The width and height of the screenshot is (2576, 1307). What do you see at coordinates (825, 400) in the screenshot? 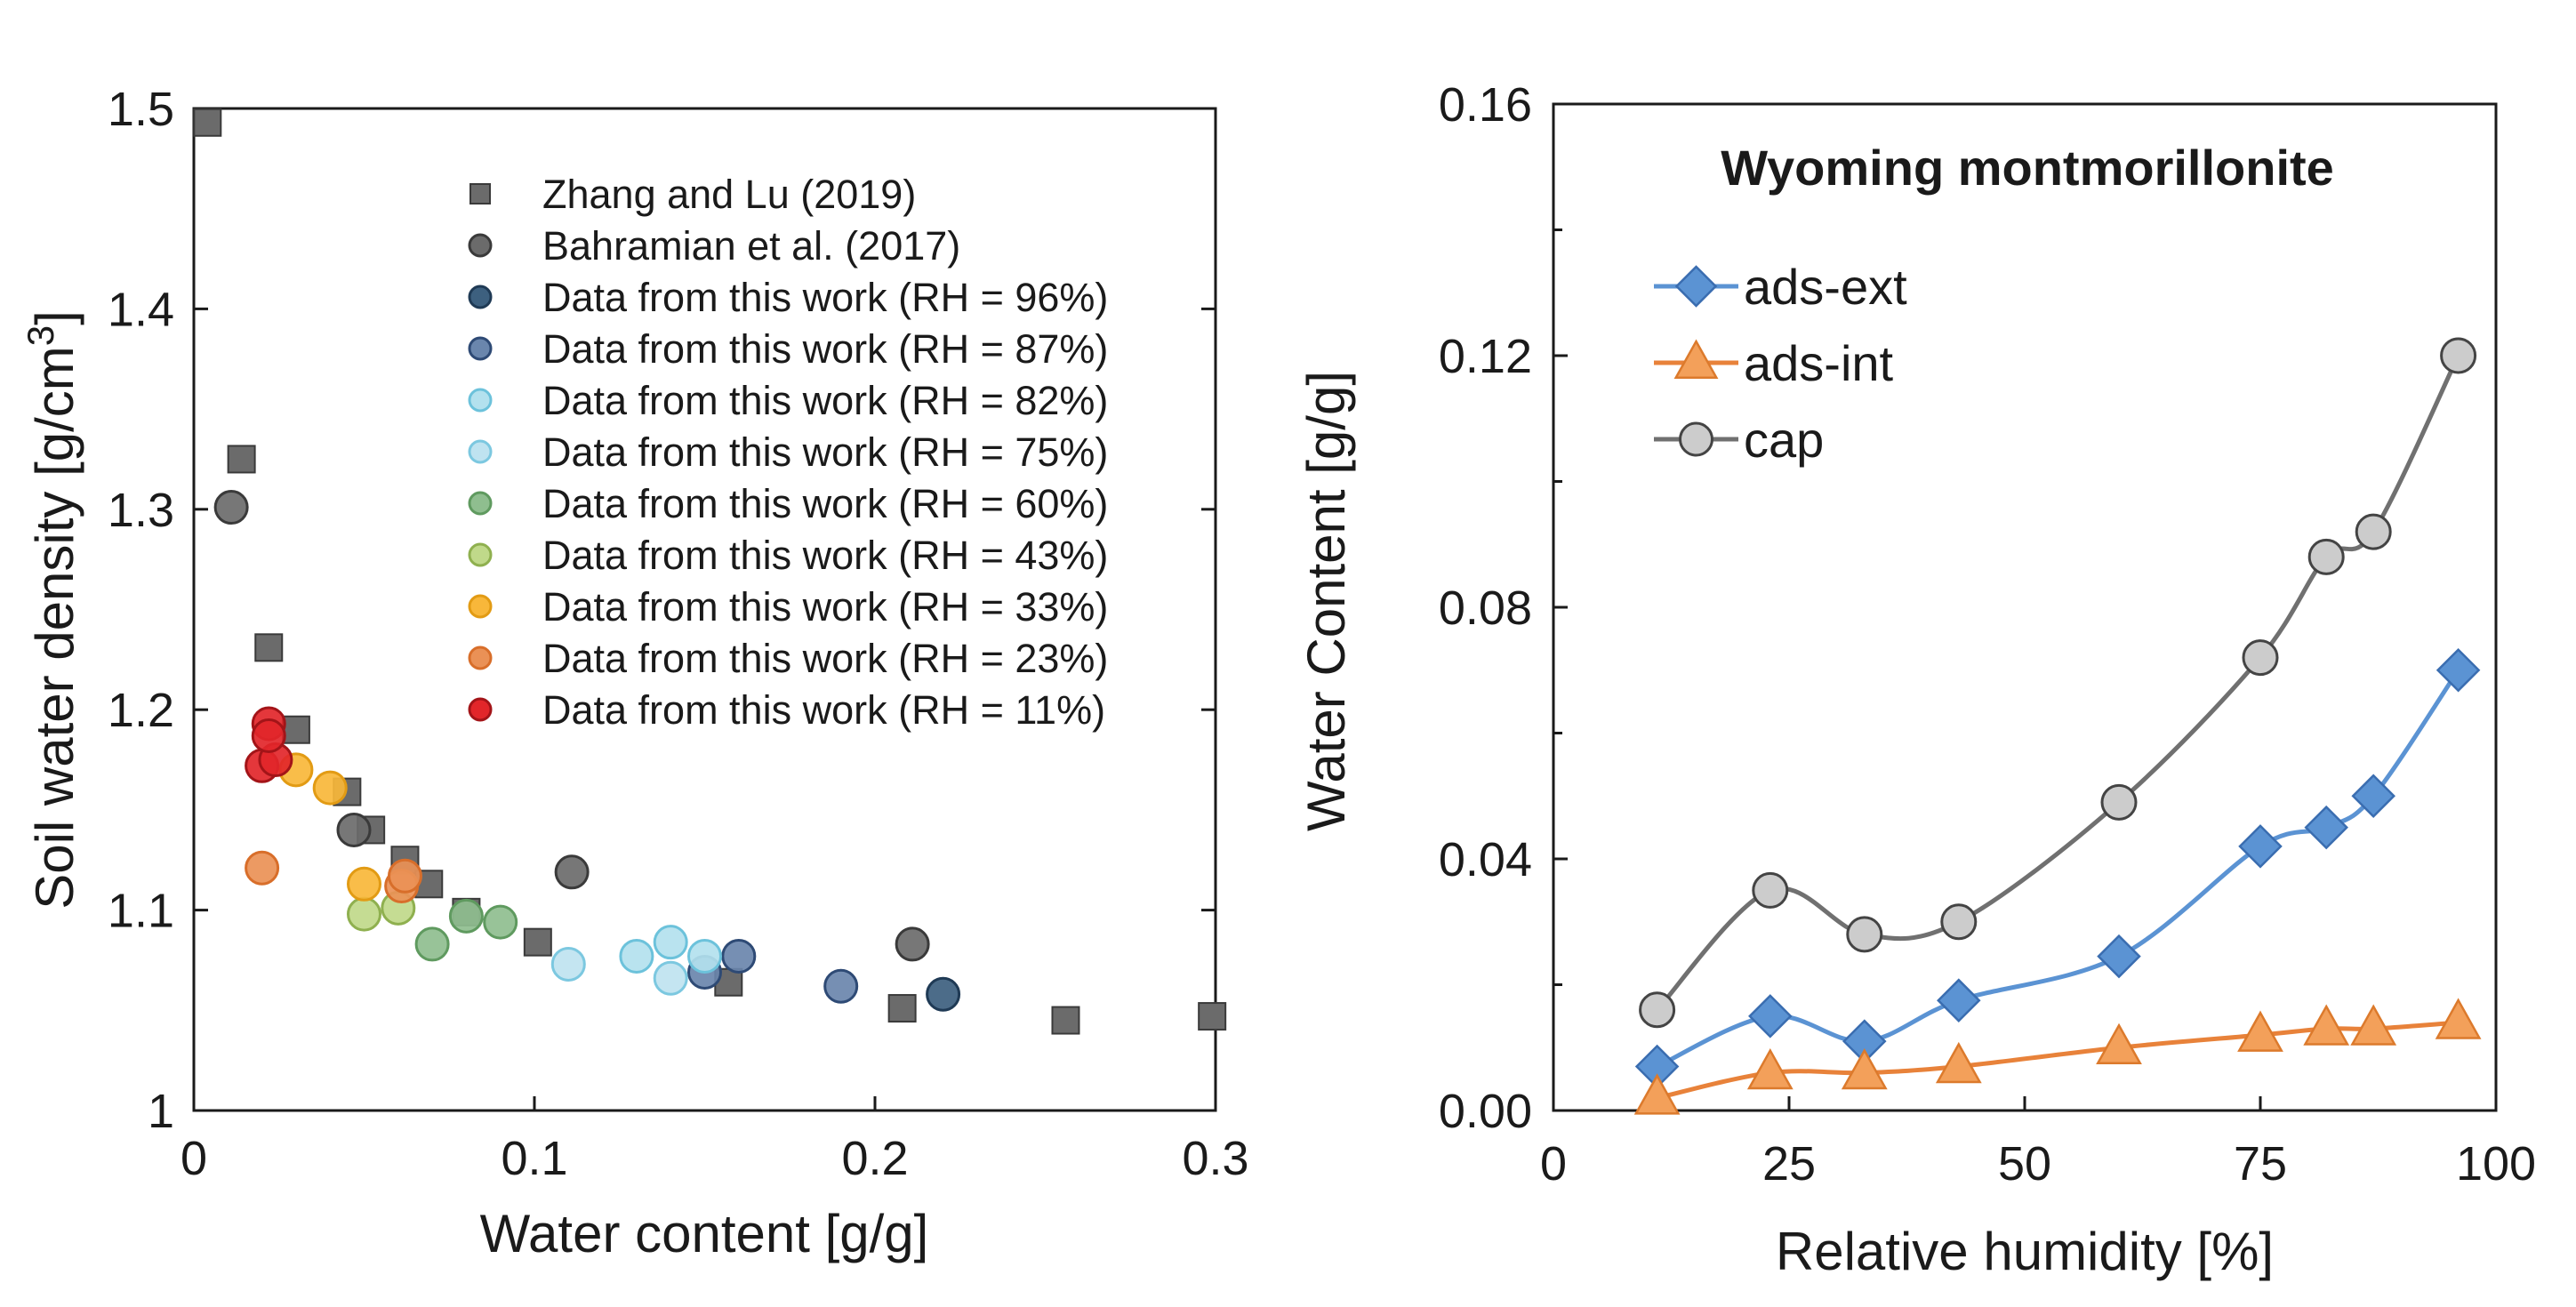
I see `legend-label: Data from this work (RH = 82%)` at bounding box center [825, 400].